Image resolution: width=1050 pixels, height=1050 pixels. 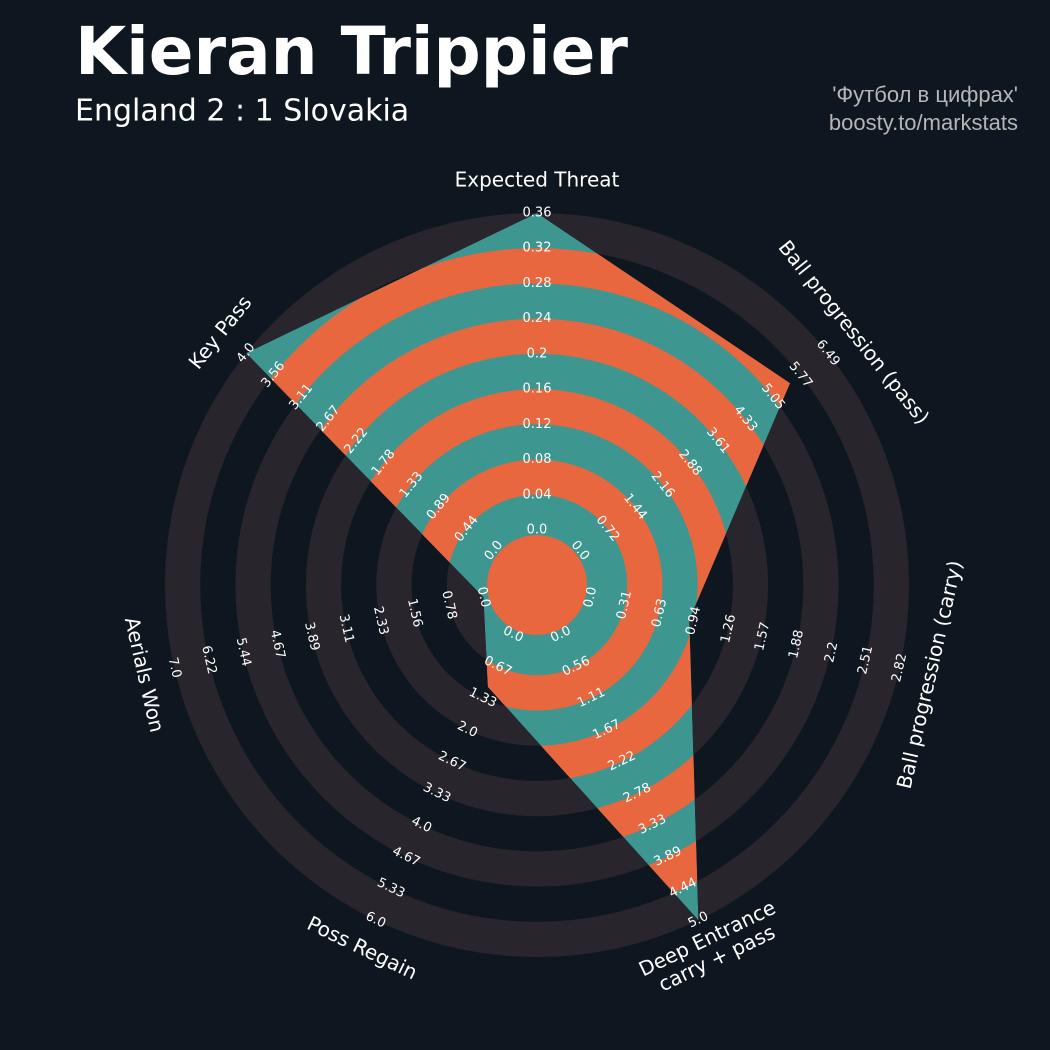 What do you see at coordinates (243, 652) in the screenshot?
I see `tick-label: 5.44` at bounding box center [243, 652].